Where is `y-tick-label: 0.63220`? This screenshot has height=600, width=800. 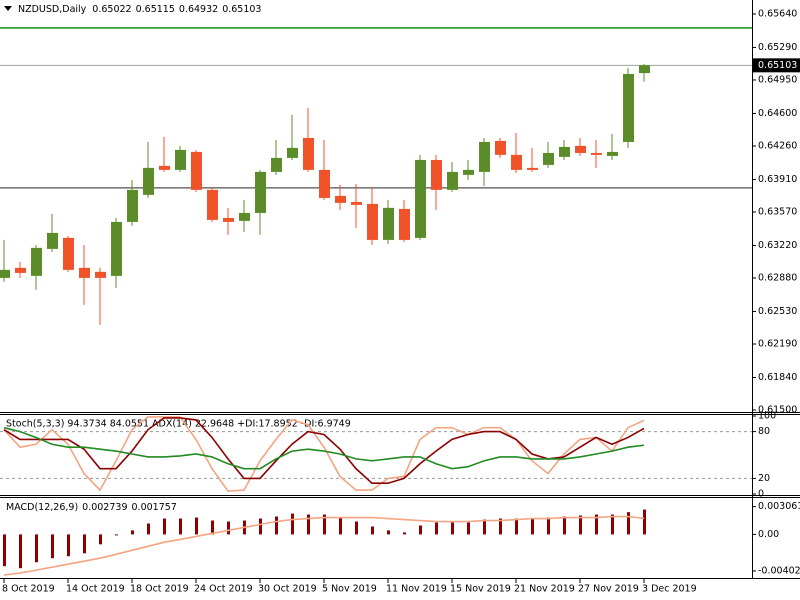
y-tick-label: 0.63220 is located at coordinates (777, 245).